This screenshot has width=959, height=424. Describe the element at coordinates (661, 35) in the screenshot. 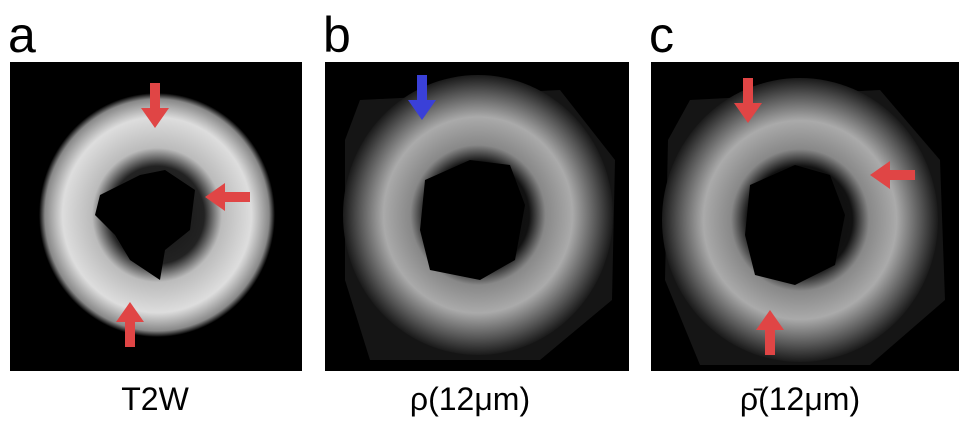

I see `panel-label: c` at that location.